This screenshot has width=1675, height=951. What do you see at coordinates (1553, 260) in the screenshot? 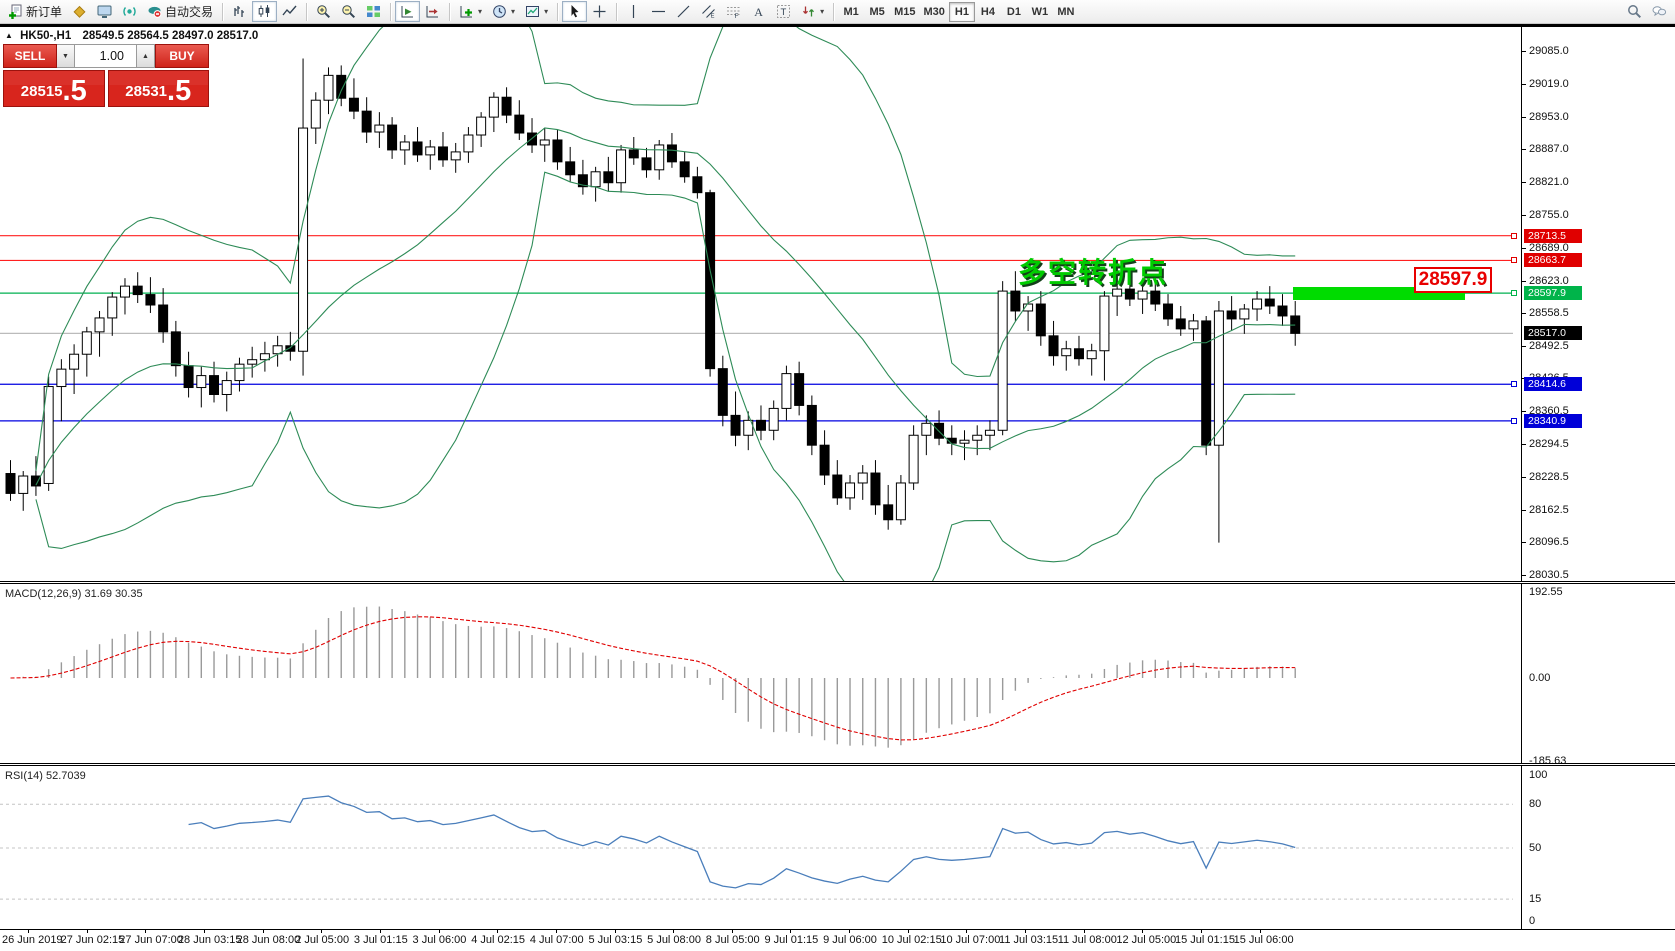
I see `level-price-tag: 28663.7` at bounding box center [1553, 260].